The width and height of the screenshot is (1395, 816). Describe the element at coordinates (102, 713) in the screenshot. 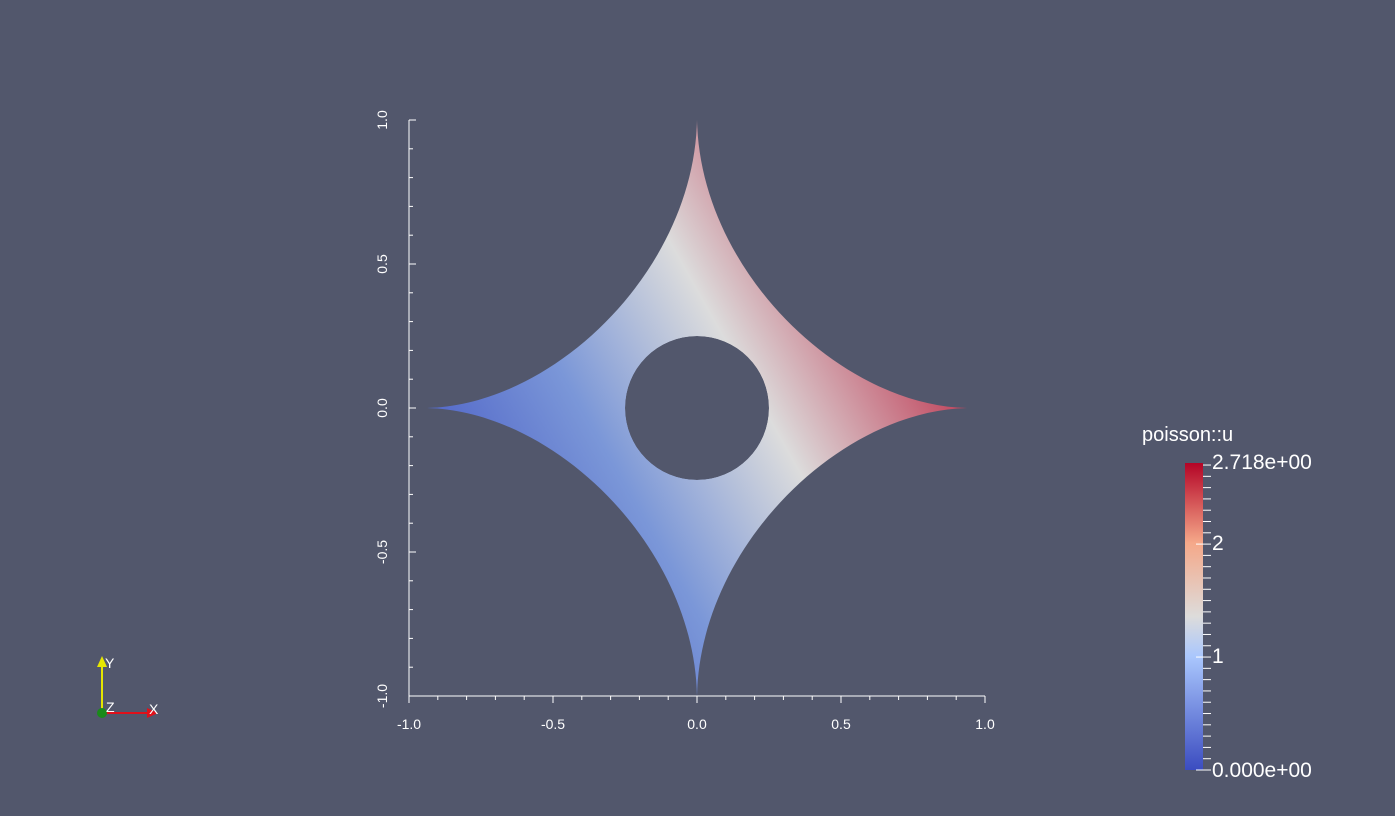

I see `z-axis-dot` at that location.